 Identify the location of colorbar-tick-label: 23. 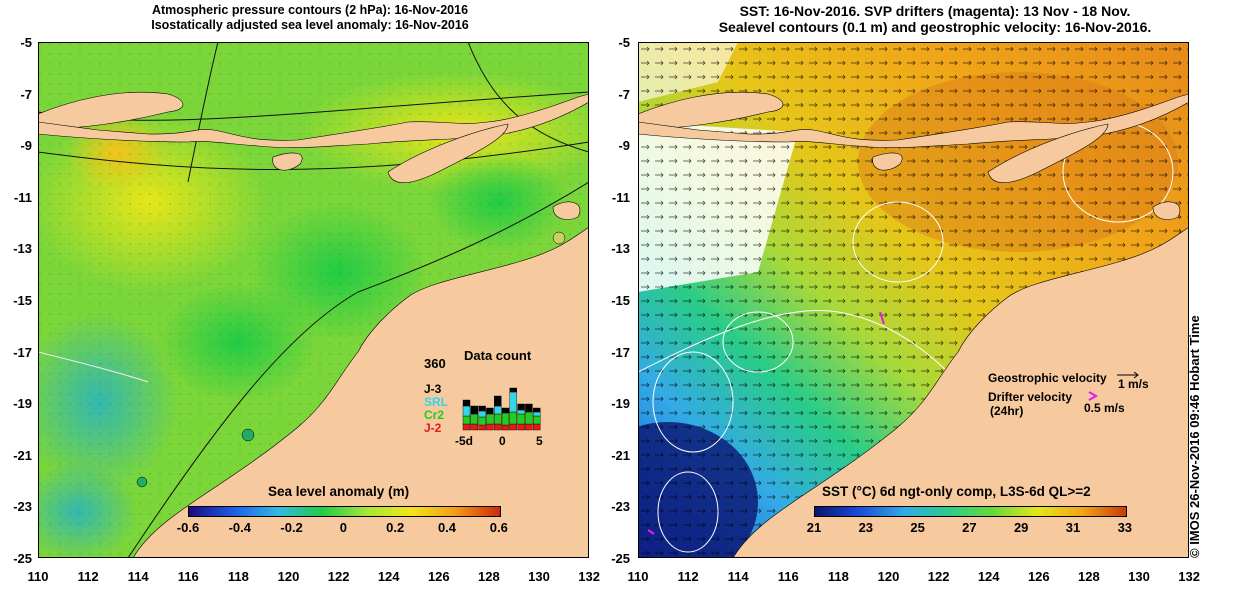
(866, 527).